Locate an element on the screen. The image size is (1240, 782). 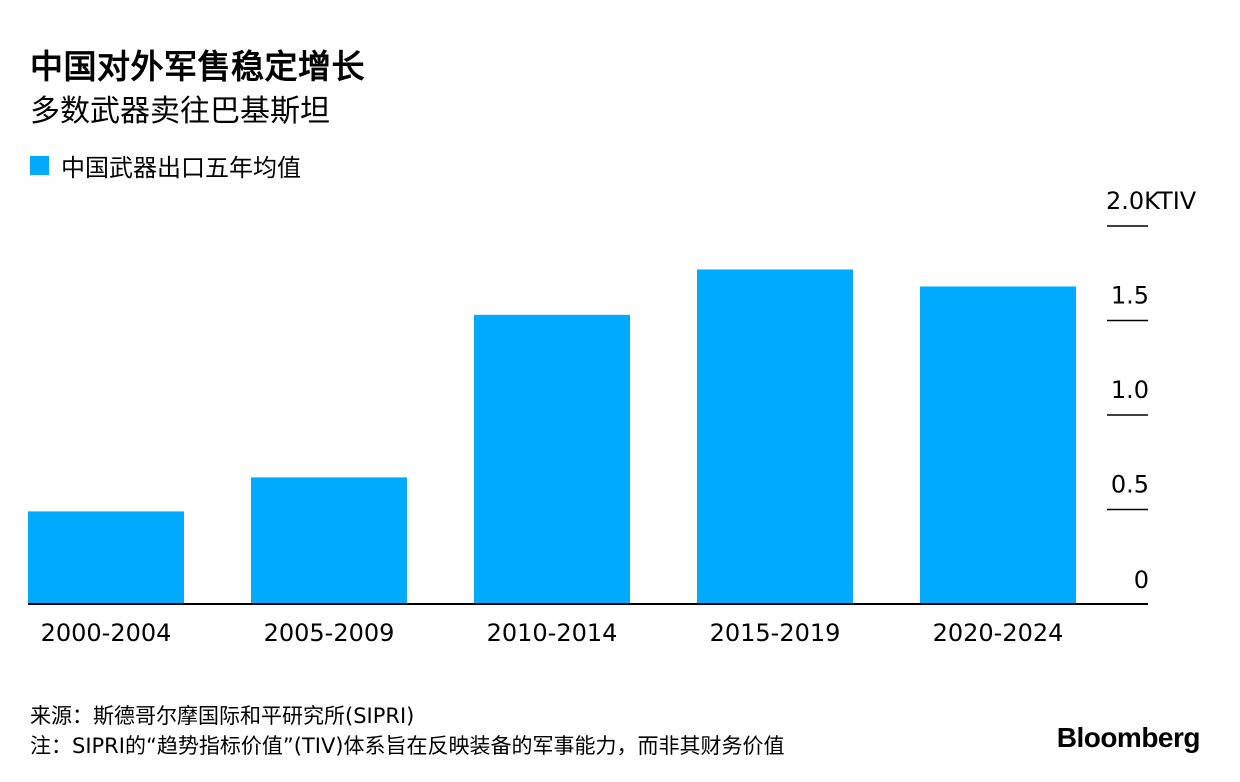
x-tick-label: 2010-2014 is located at coordinates (552, 633).